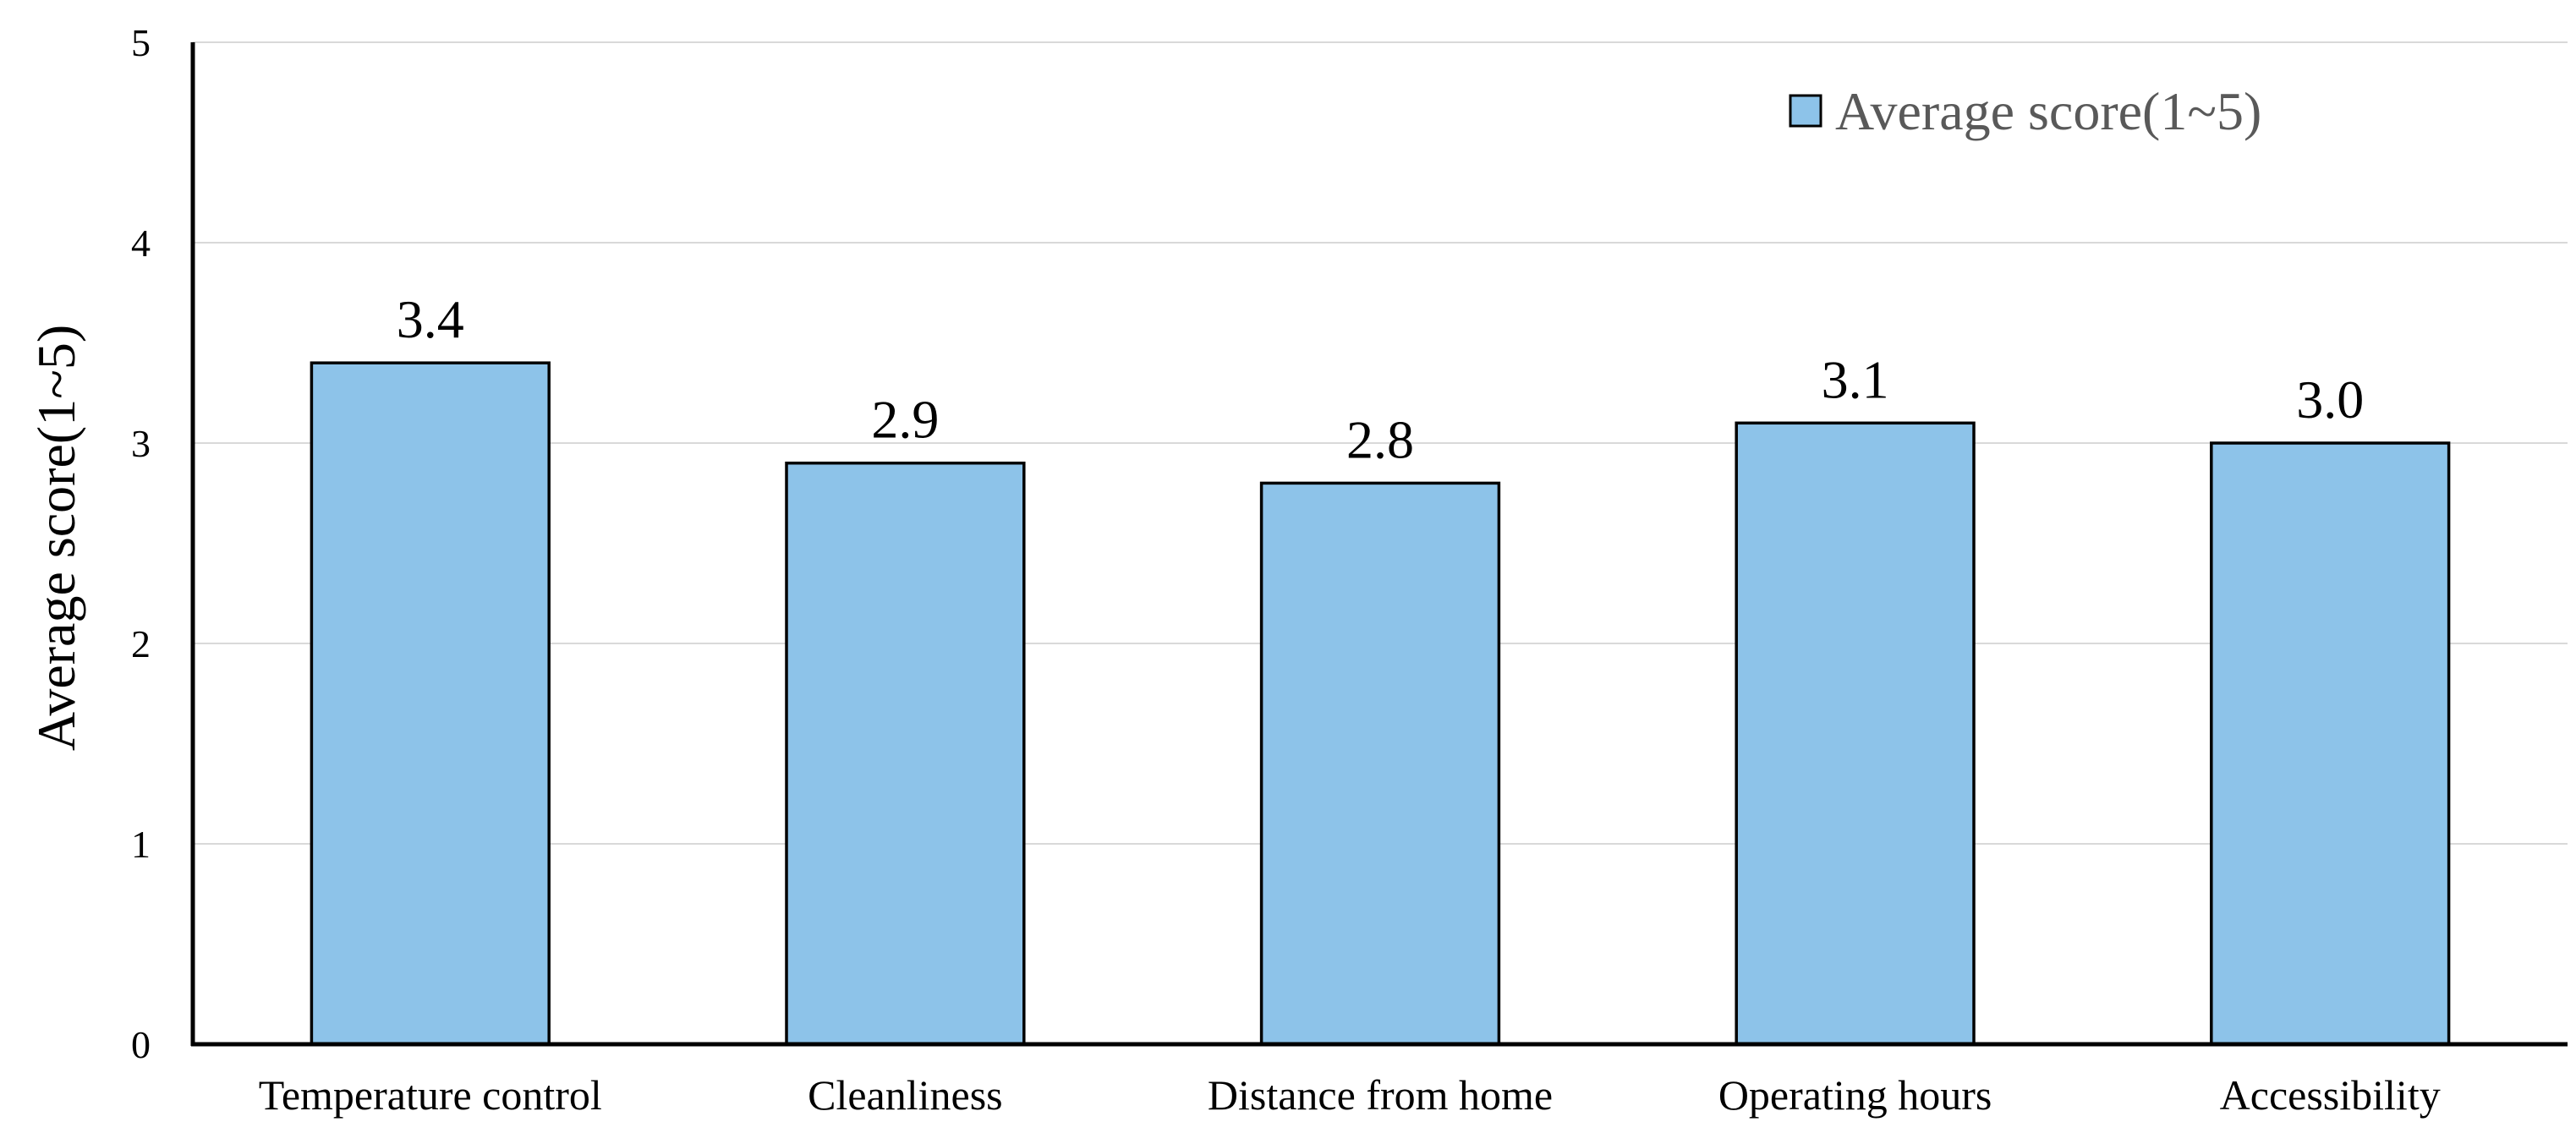  I want to click on data-label: 3.1, so click(1855, 379).